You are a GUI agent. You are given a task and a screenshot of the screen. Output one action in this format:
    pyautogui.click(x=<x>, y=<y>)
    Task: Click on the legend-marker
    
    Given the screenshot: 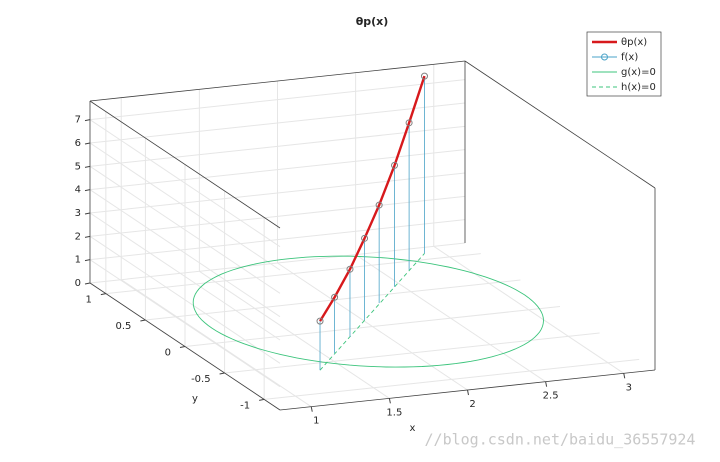 What is the action you would take?
    pyautogui.click(x=604, y=57)
    